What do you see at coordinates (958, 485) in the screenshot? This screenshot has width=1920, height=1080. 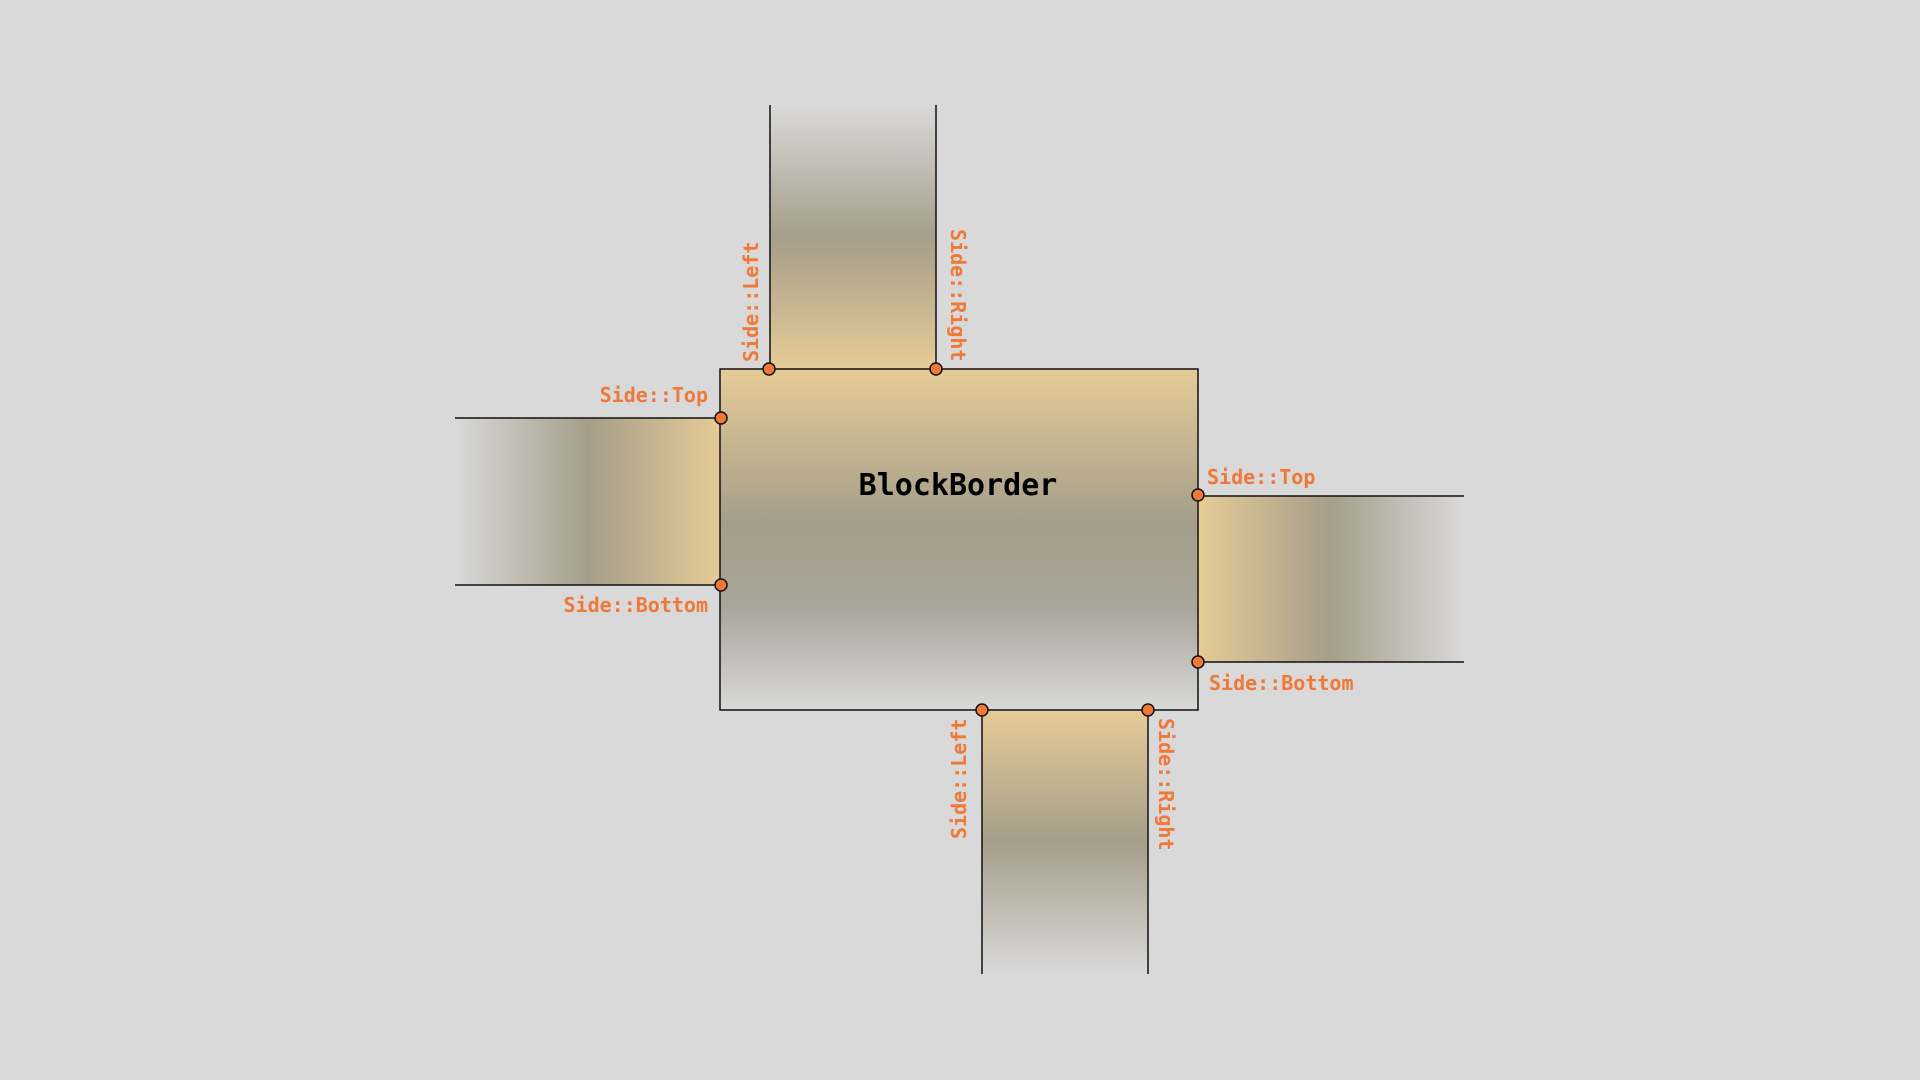 I see `block-title: BlockBorder` at bounding box center [958, 485].